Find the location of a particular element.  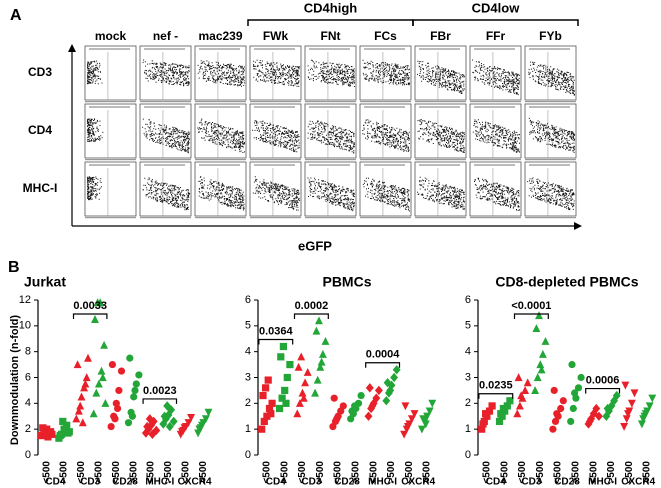

row-label: CD4 is located at coordinates (40, 130).